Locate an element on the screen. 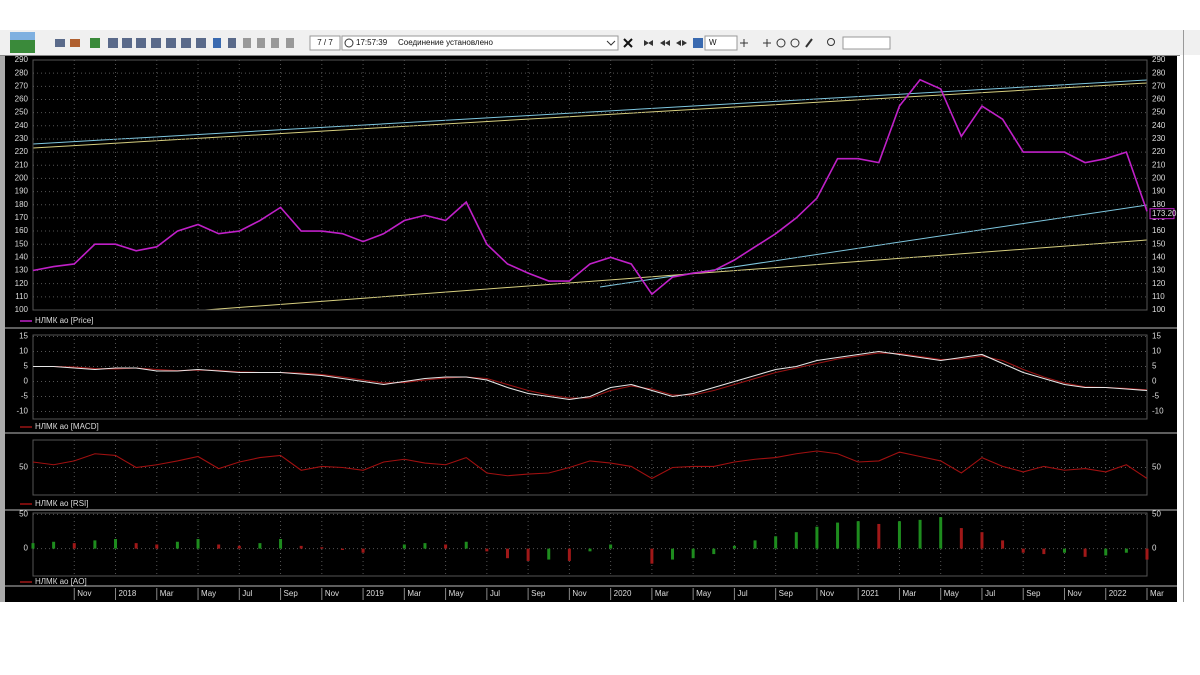  legend-label: НЛМК ао [MACD] is located at coordinates (67, 426).